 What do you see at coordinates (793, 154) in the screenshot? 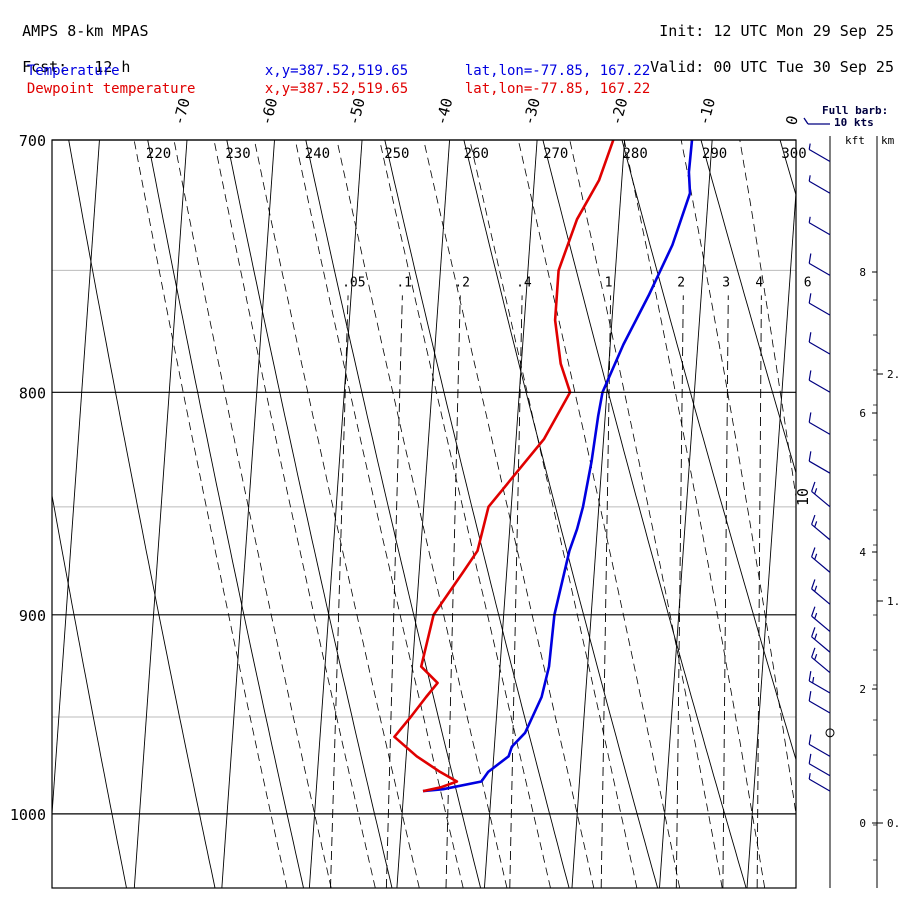
I see `dry-adiabat-label: 300` at bounding box center [793, 154].